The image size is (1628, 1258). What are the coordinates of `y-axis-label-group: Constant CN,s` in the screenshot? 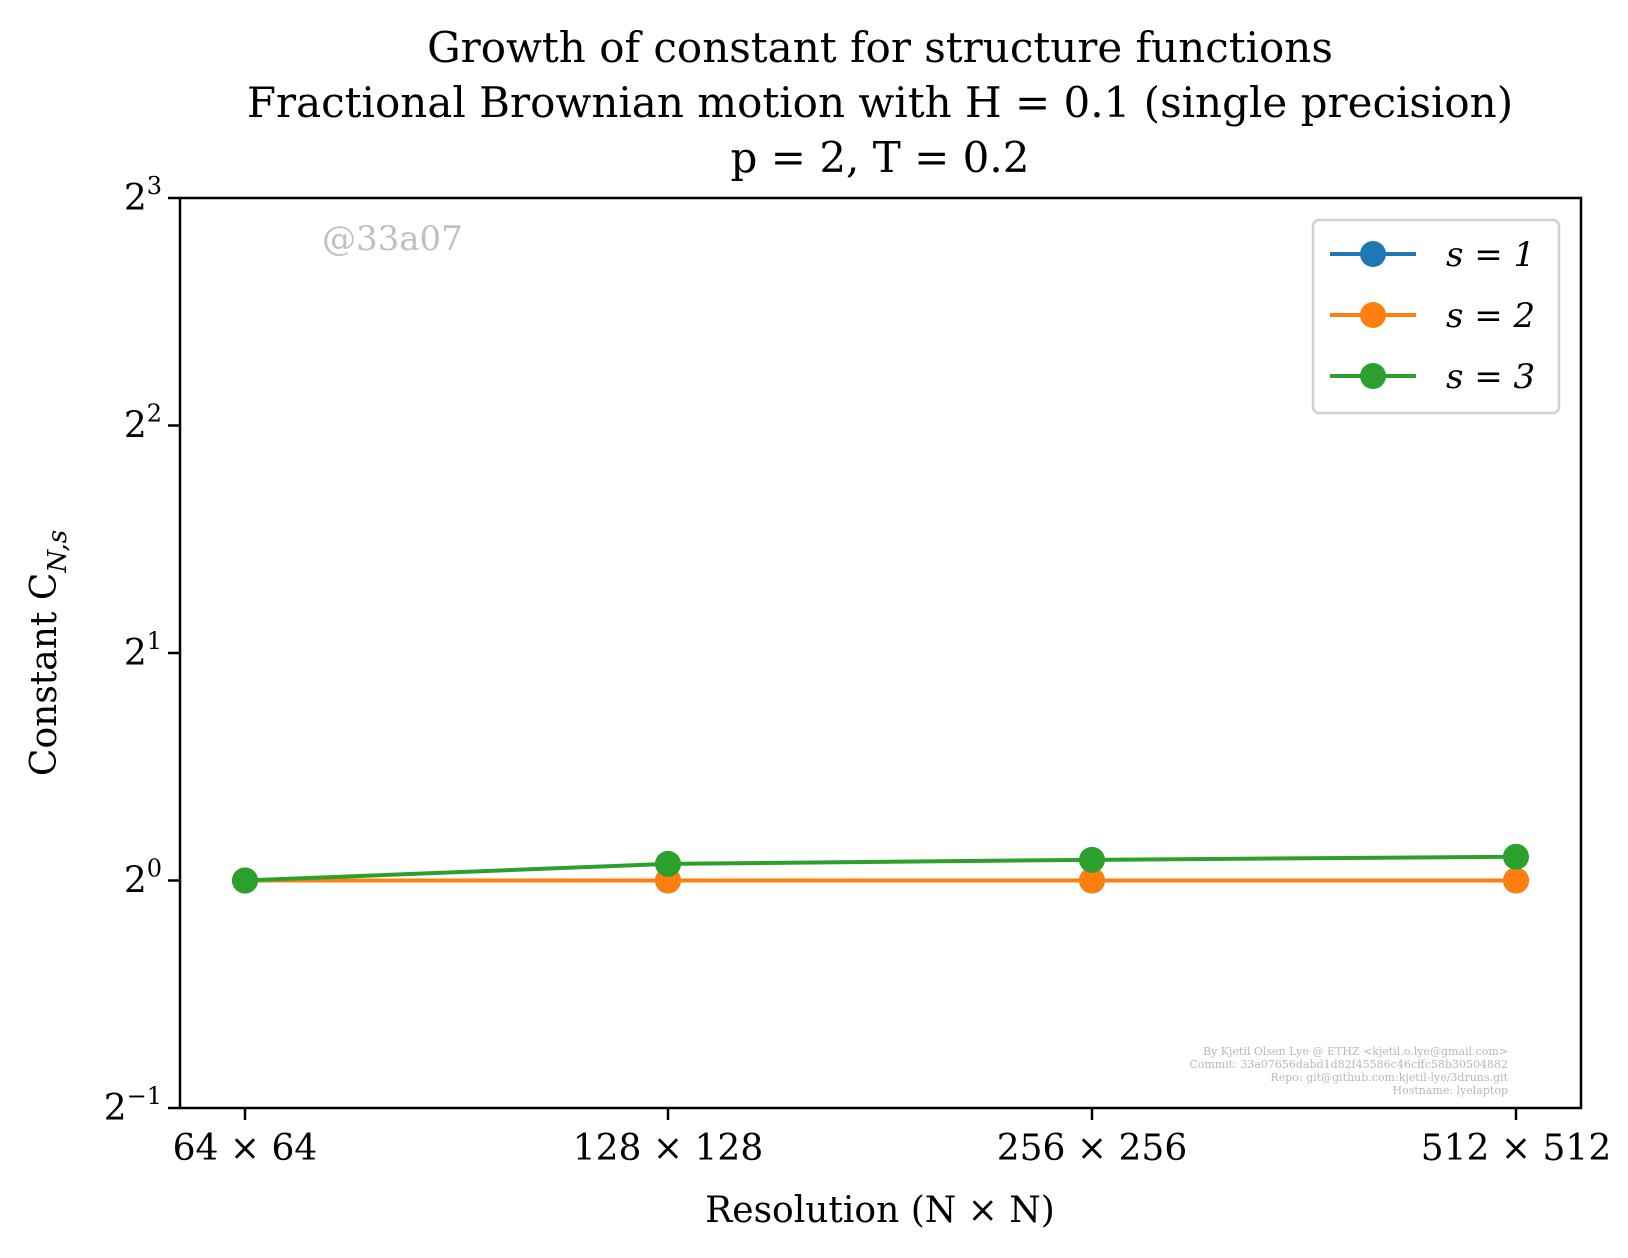 It's located at (48, 653).